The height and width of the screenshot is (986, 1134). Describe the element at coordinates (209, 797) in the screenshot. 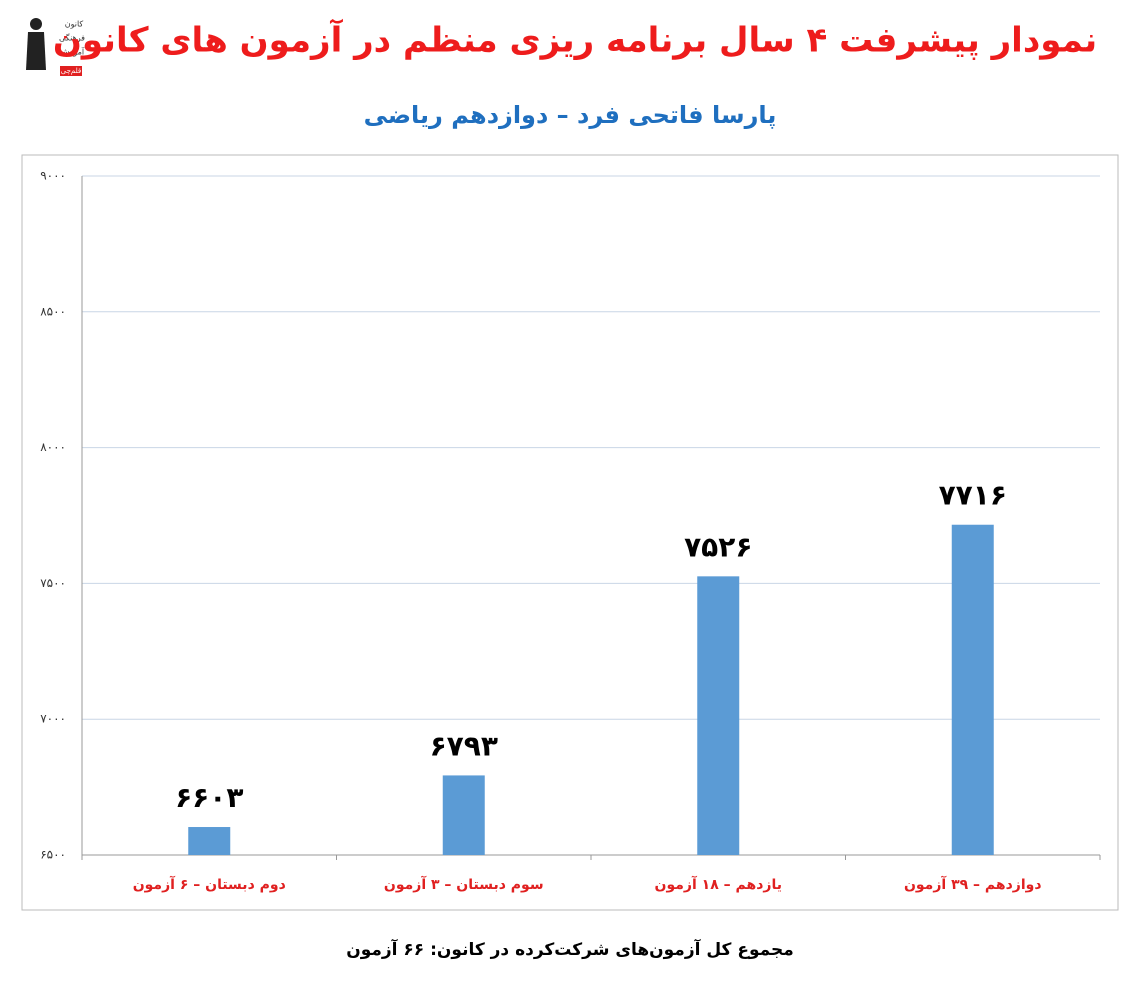

I see `value-label: ۶۶۰۳` at that location.